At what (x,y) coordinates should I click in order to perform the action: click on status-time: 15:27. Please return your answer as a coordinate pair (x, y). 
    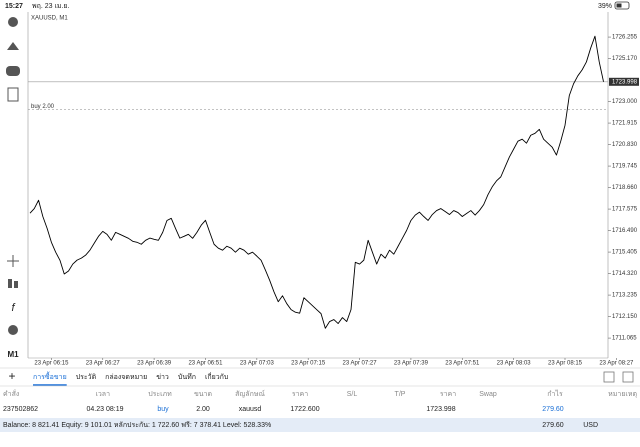
    Looking at the image, I should click on (14, 6).